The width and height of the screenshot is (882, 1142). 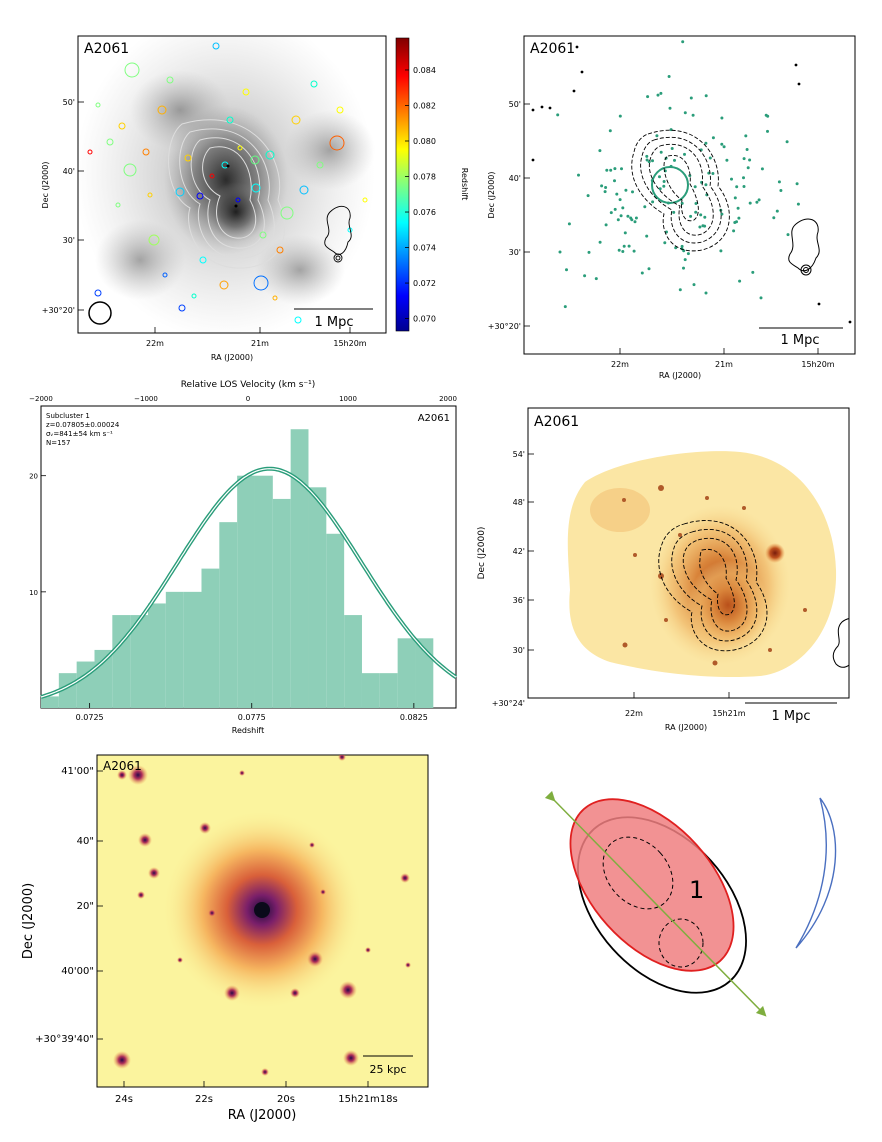 I want to click on panel-e-cluster-name: A2061, so click(x=122, y=766).